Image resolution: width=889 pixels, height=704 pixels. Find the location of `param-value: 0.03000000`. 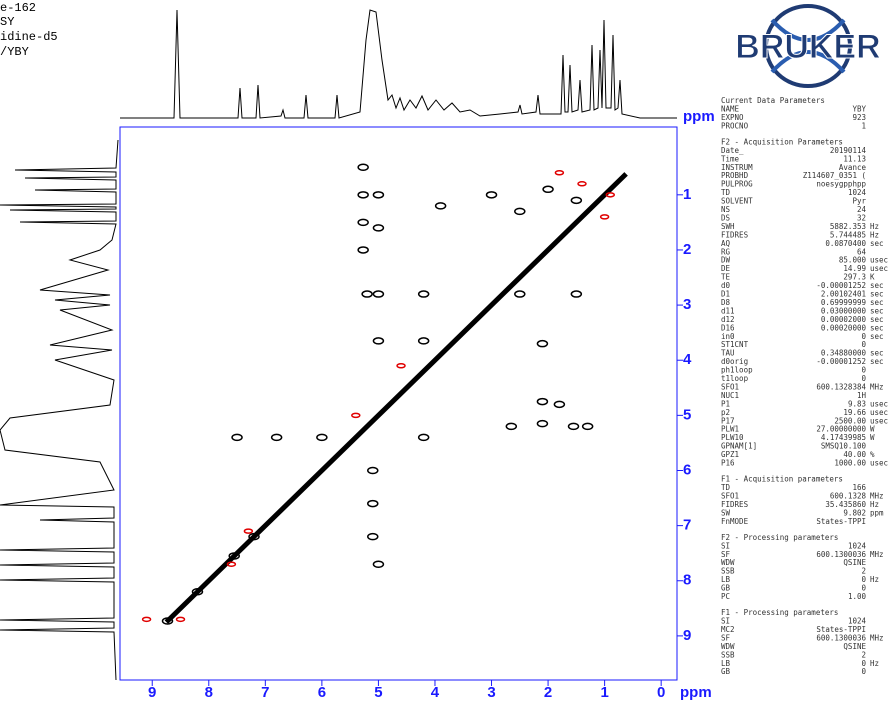

param-value: 0.03000000 is located at coordinates (844, 310).